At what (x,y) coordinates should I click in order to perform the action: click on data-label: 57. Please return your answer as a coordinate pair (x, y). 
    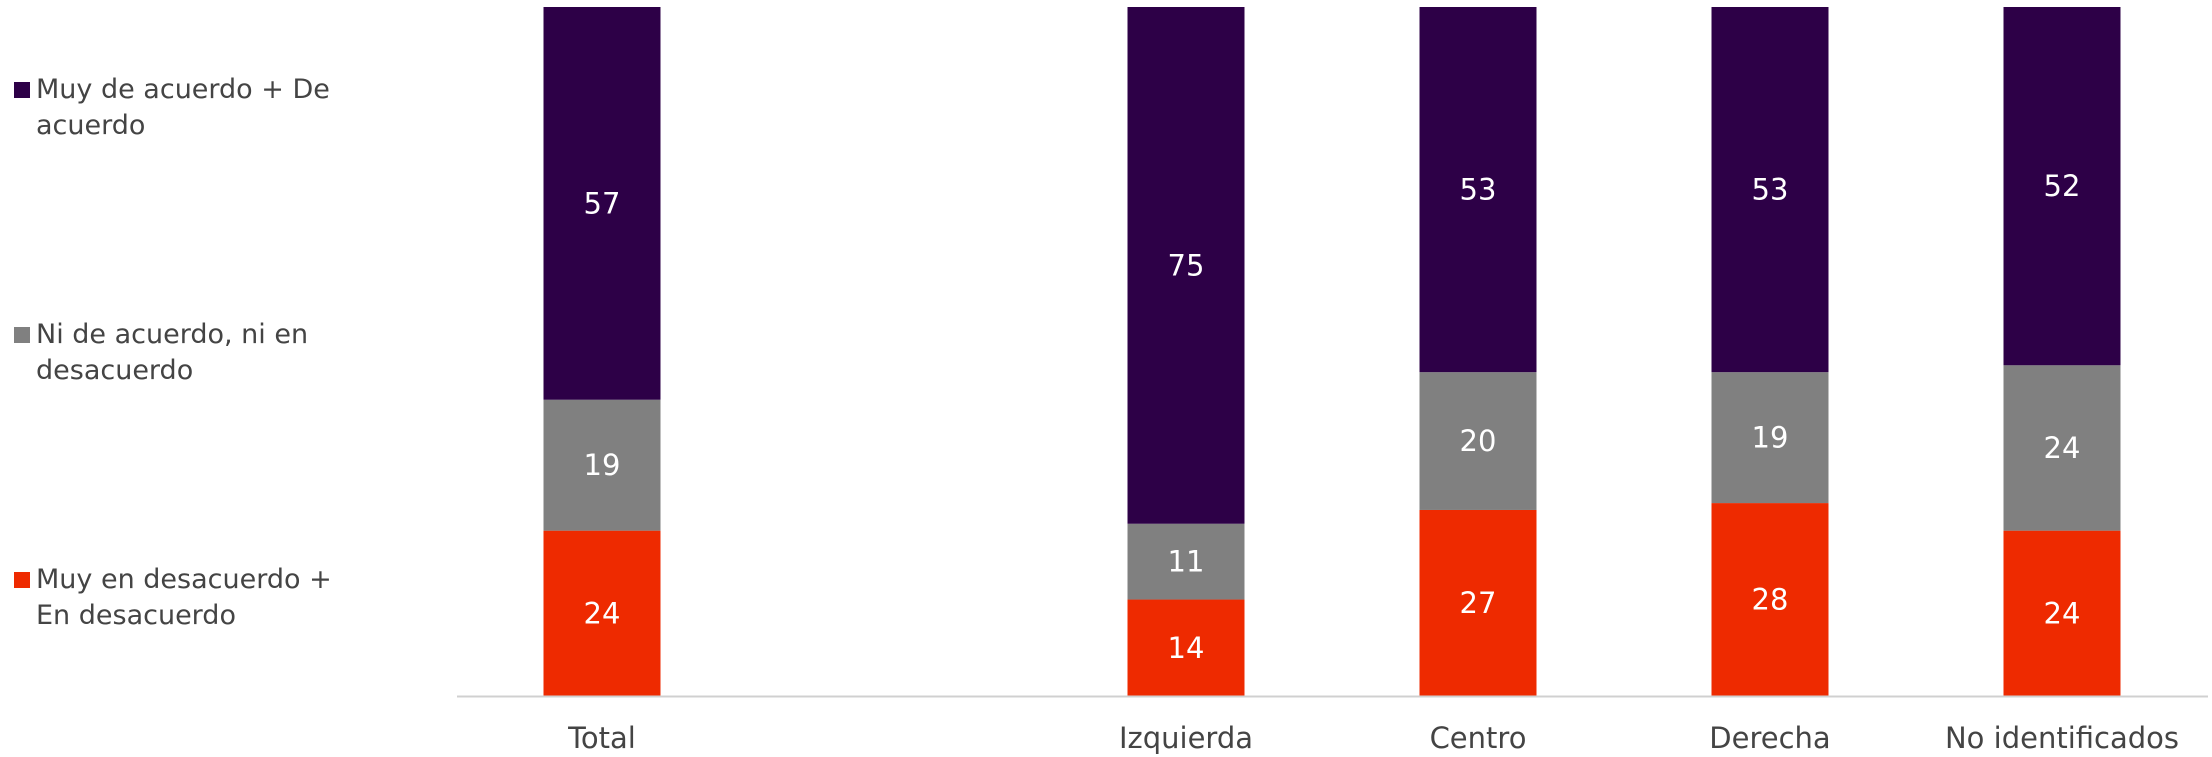
    Looking at the image, I should click on (602, 203).